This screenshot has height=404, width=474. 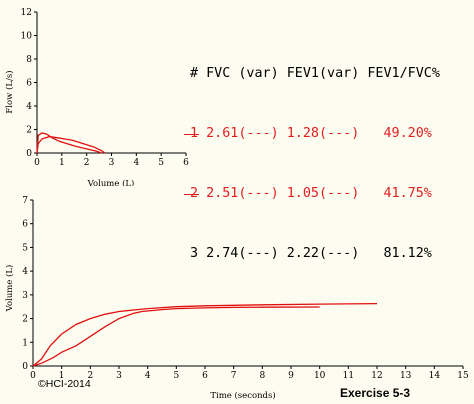 What do you see at coordinates (376, 376) in the screenshot?
I see `x-tick-label: 12` at bounding box center [376, 376].